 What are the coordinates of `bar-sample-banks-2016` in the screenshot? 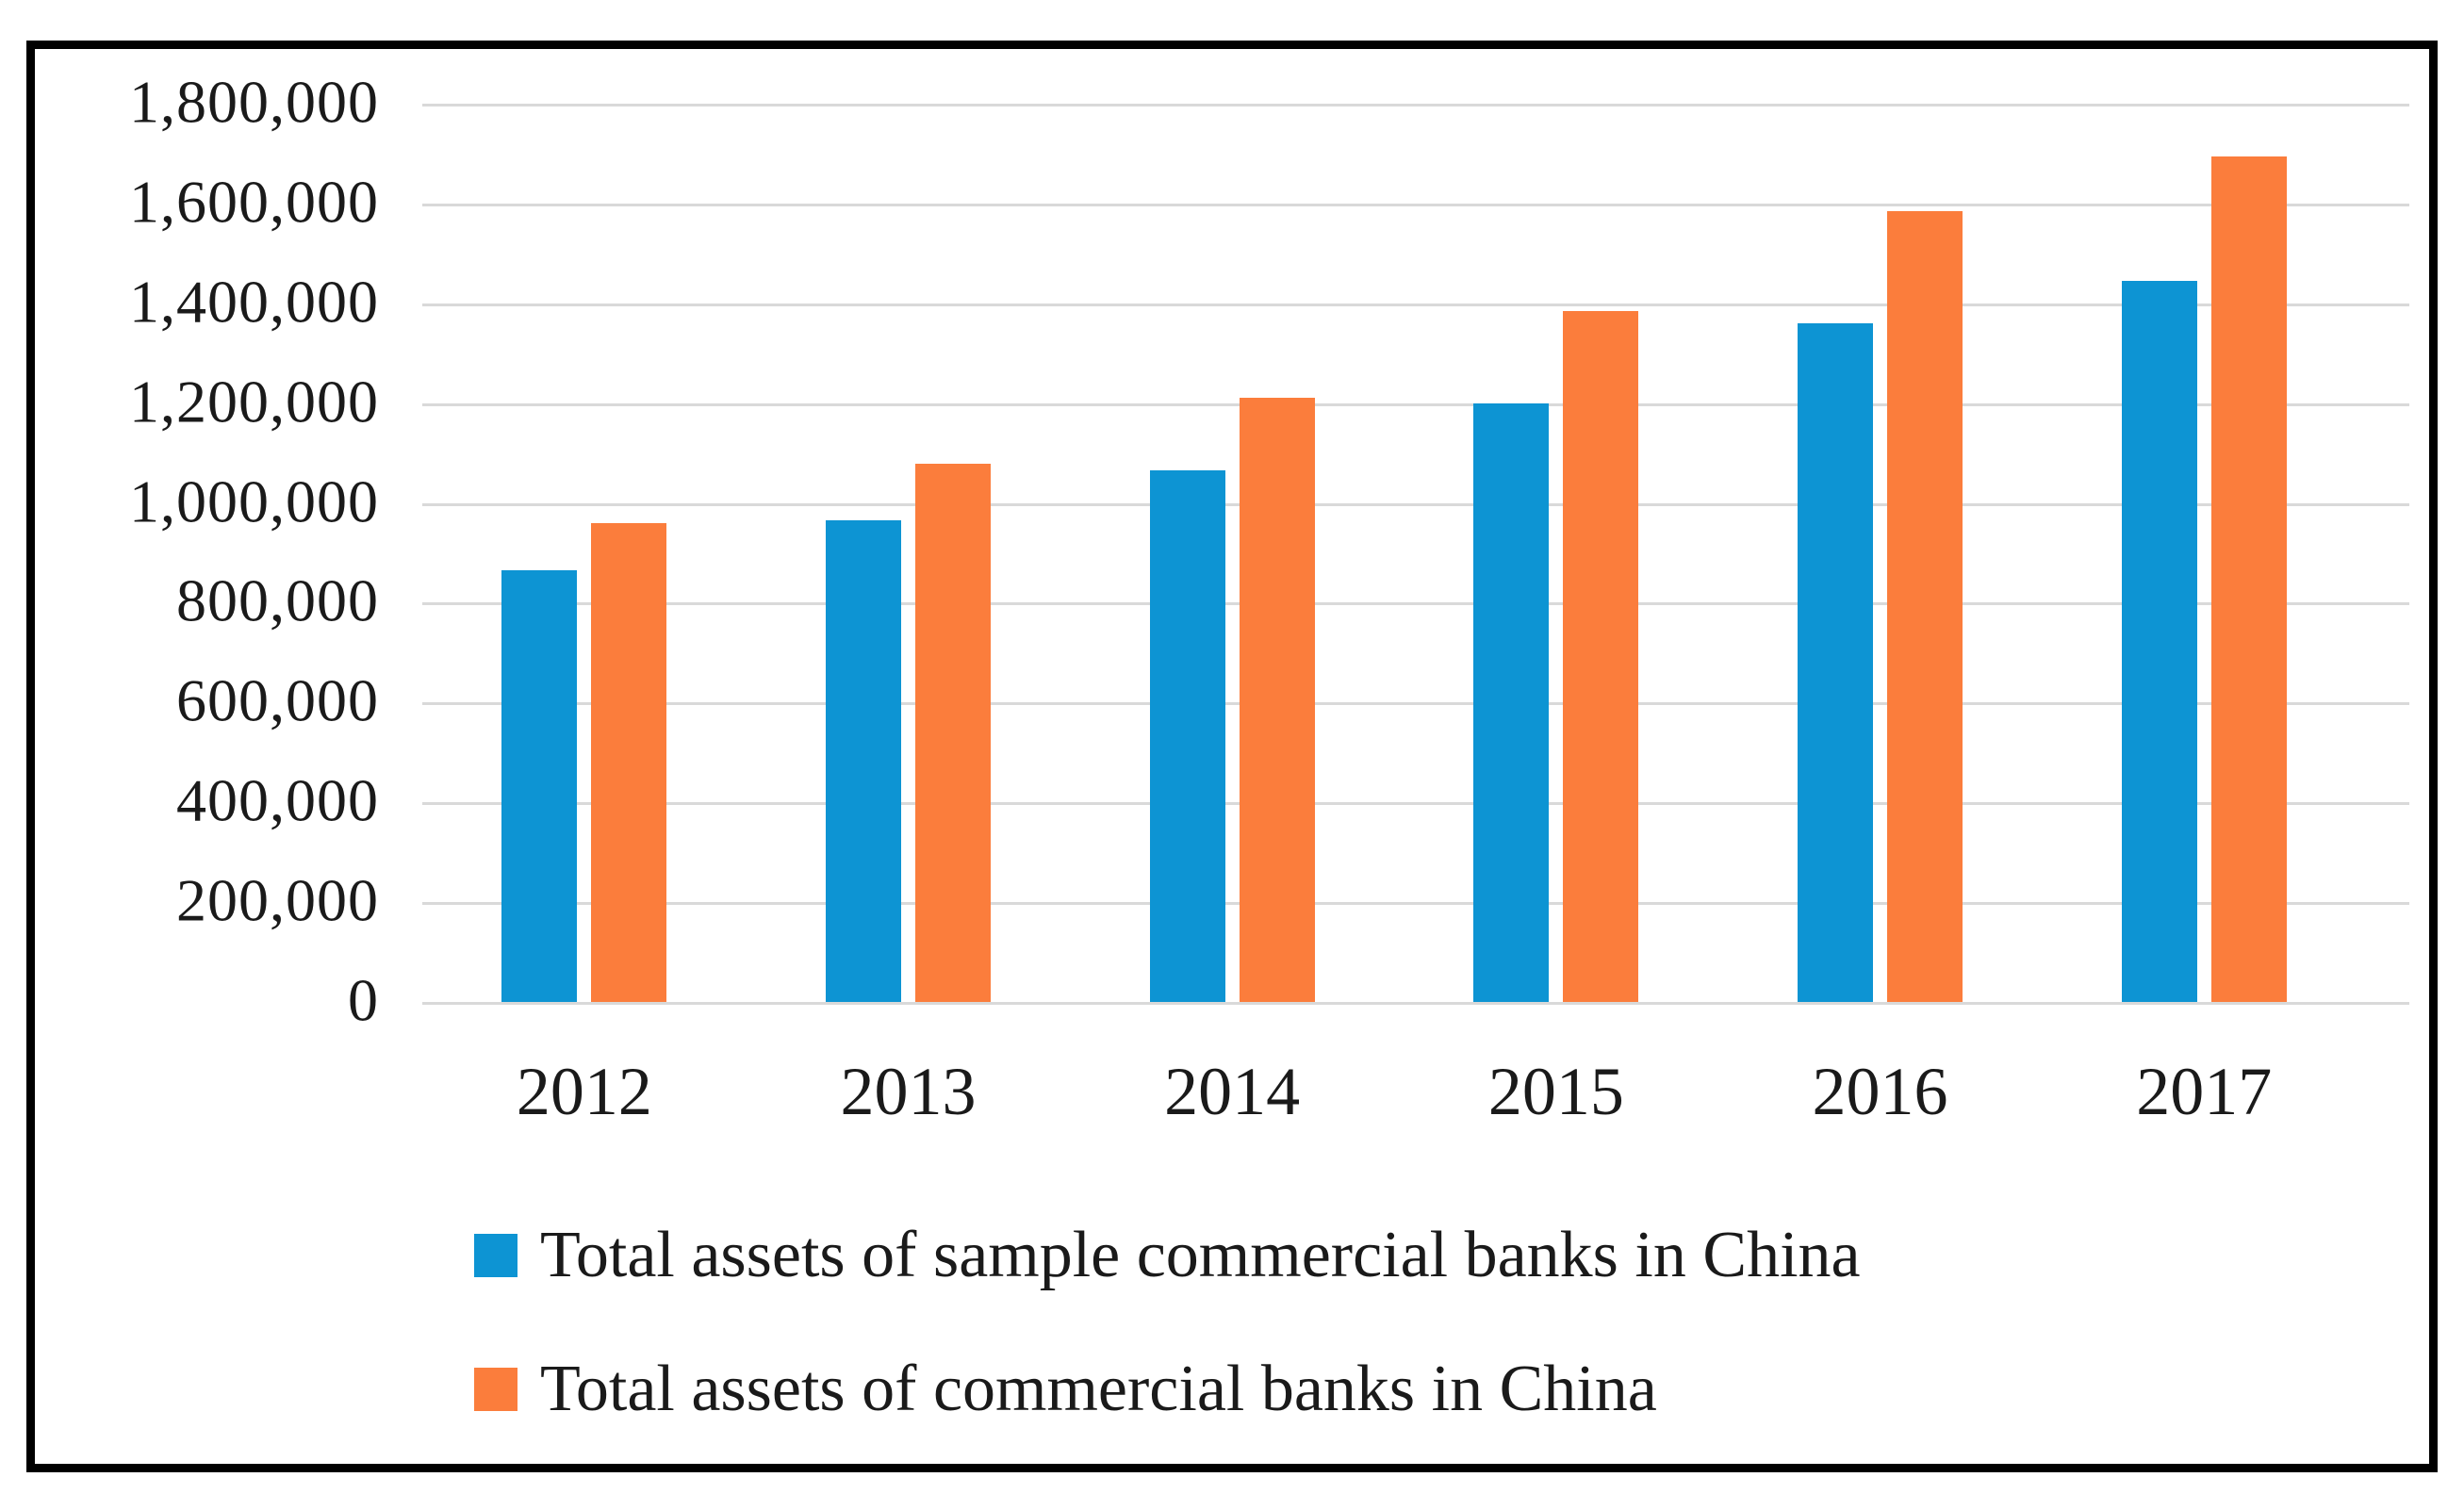 It's located at (1836, 662).